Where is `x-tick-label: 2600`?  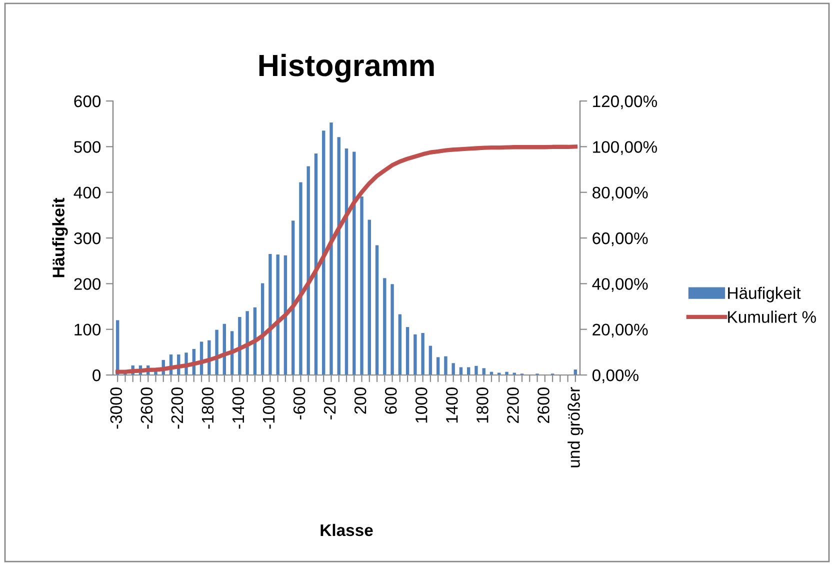 x-tick-label: 2600 is located at coordinates (544, 405).